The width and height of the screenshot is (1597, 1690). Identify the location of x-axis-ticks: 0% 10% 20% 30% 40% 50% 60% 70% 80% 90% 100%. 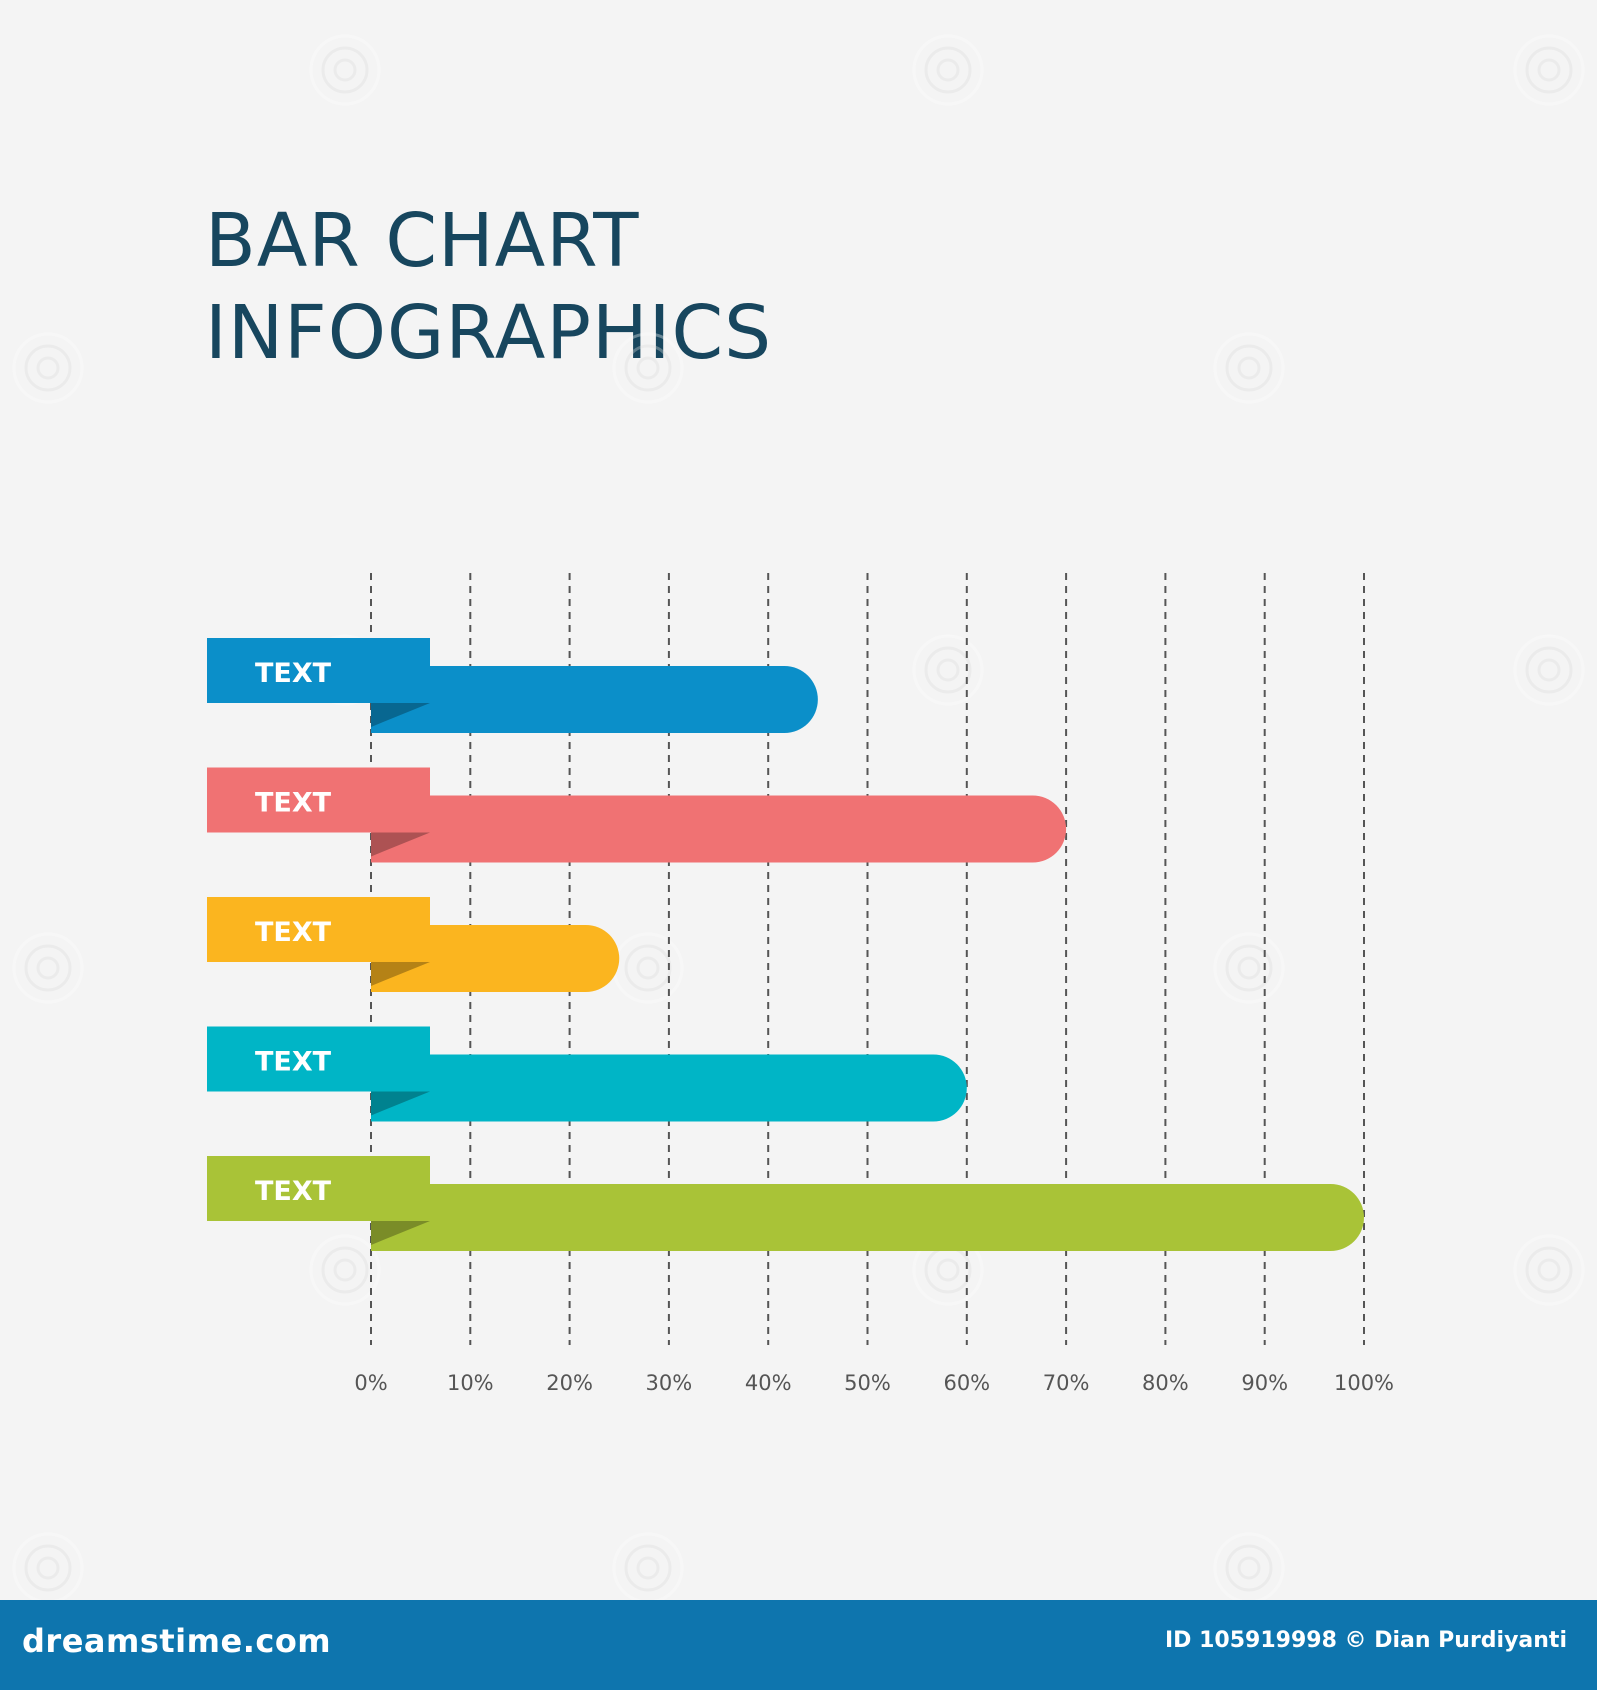
(874, 1383).